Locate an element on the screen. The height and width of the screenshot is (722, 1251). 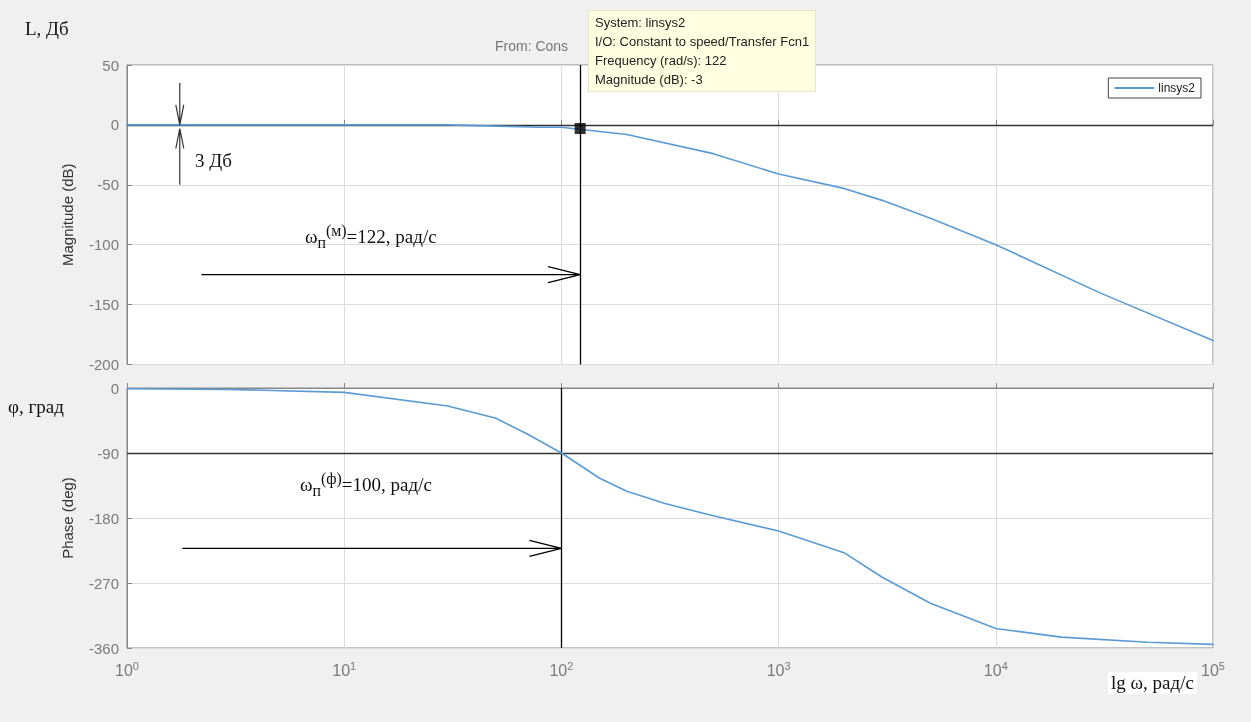
y-tick-label: -100 is located at coordinates (103, 245).